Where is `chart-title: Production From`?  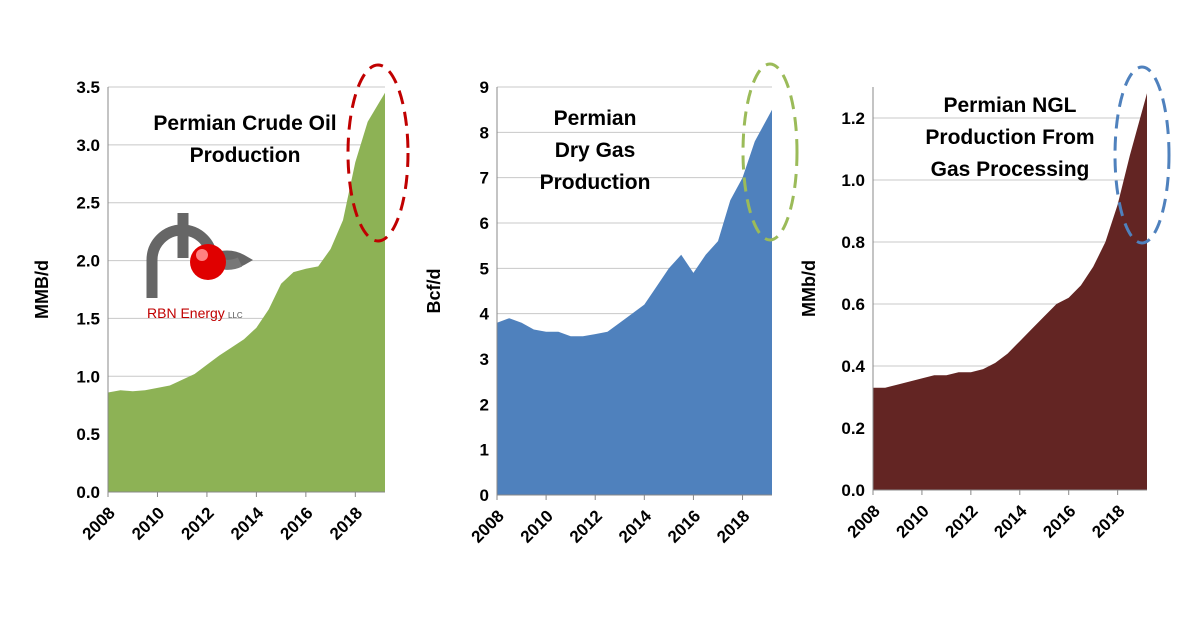
chart-title: Production From is located at coordinates (1009, 137).